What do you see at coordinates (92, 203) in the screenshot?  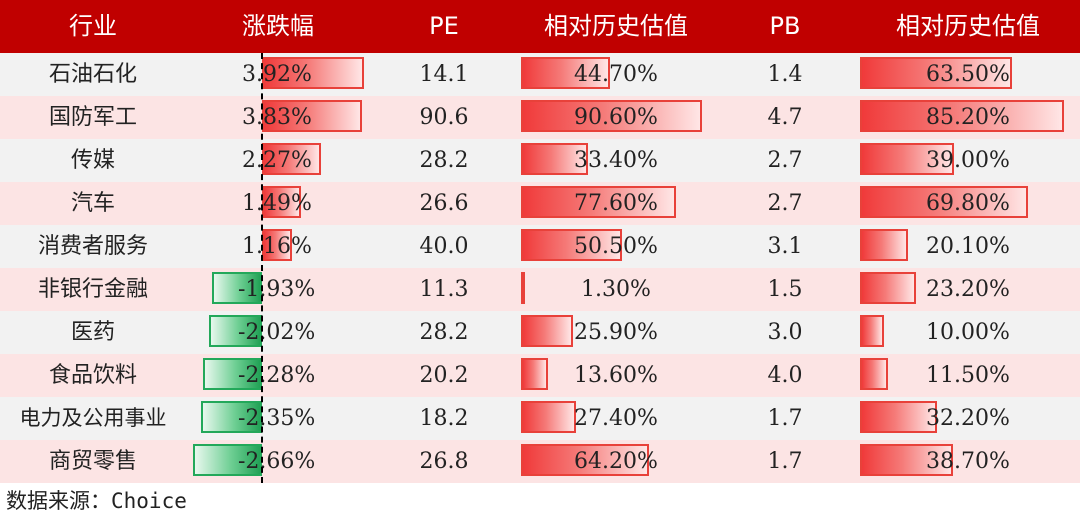 I see `industry-name: 汽车` at bounding box center [92, 203].